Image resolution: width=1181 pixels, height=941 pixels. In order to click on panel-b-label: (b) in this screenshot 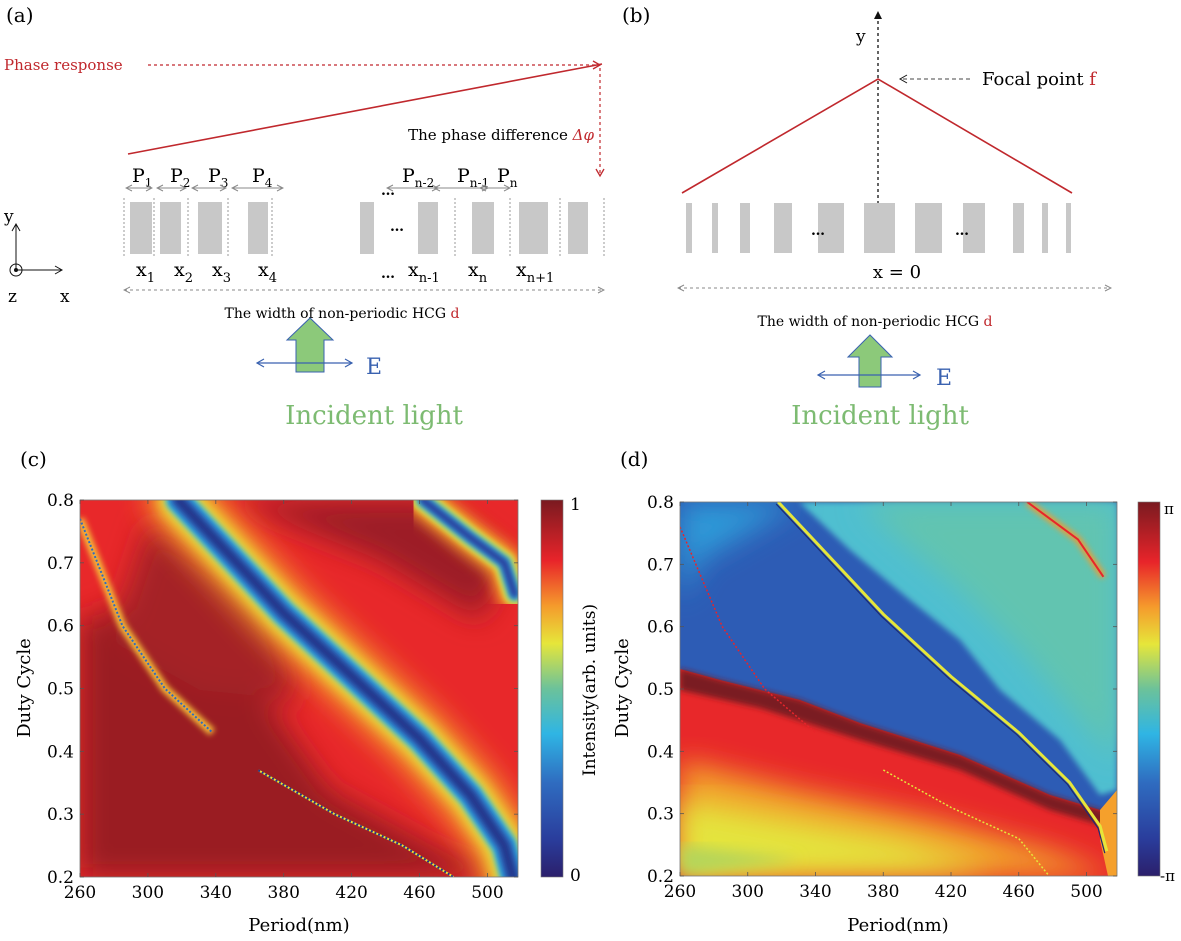, I will do `click(636, 15)`.